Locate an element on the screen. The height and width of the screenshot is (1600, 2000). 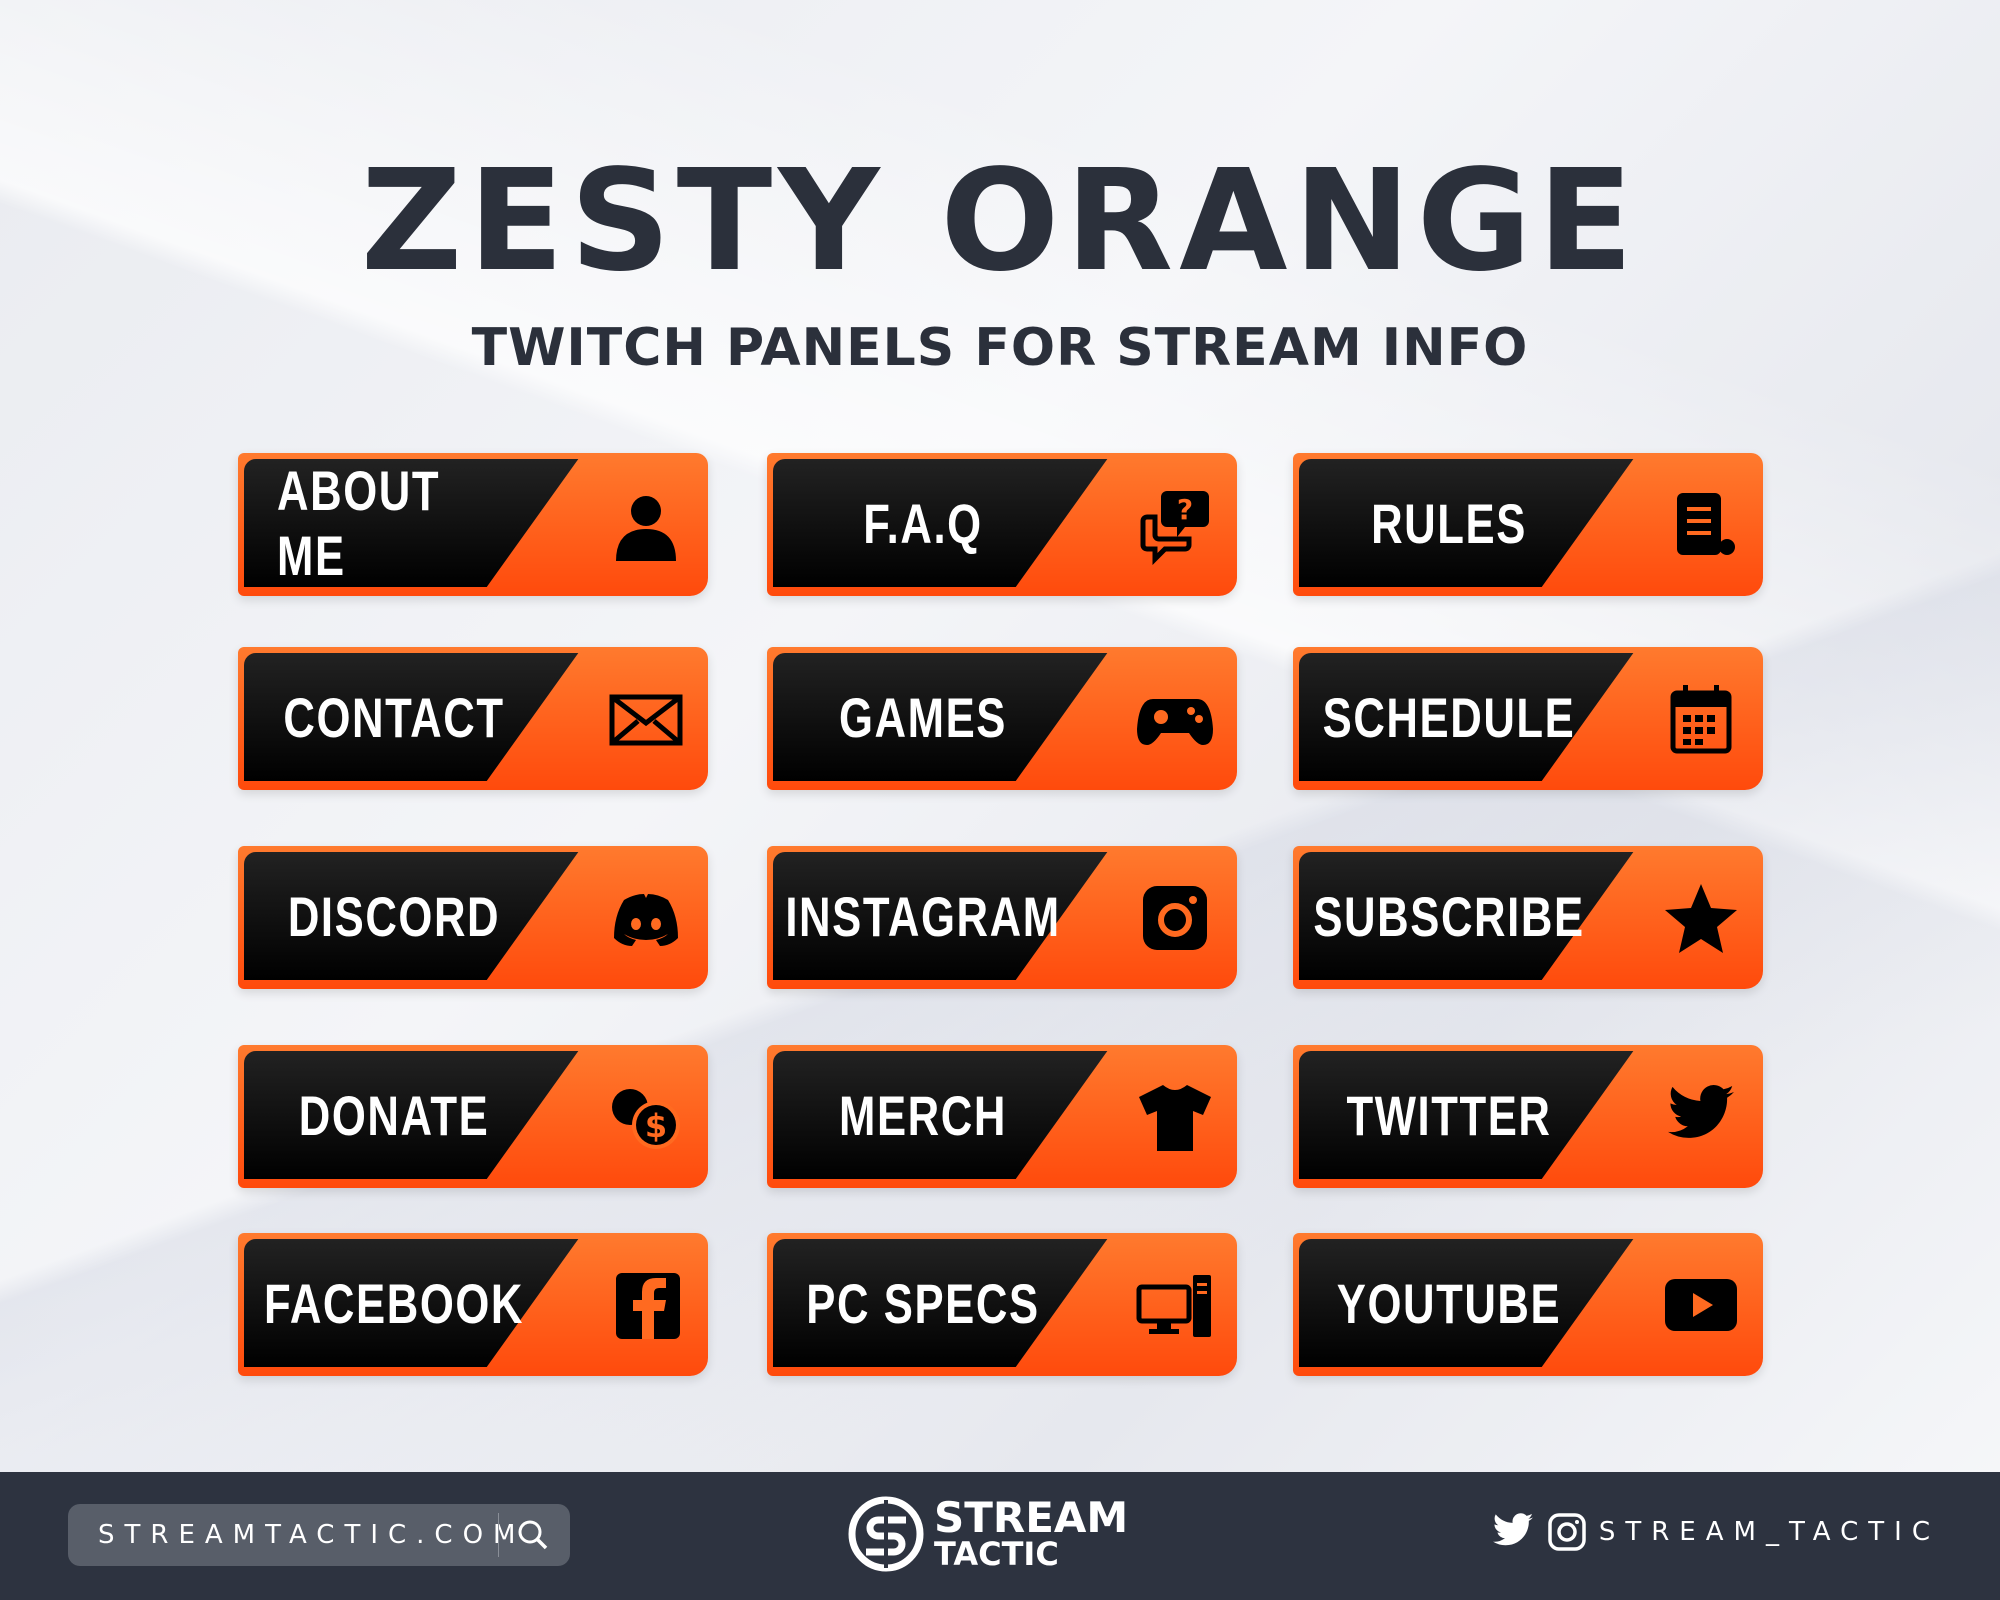
panel-f-a-q: F.A.Q? is located at coordinates (1002, 524).